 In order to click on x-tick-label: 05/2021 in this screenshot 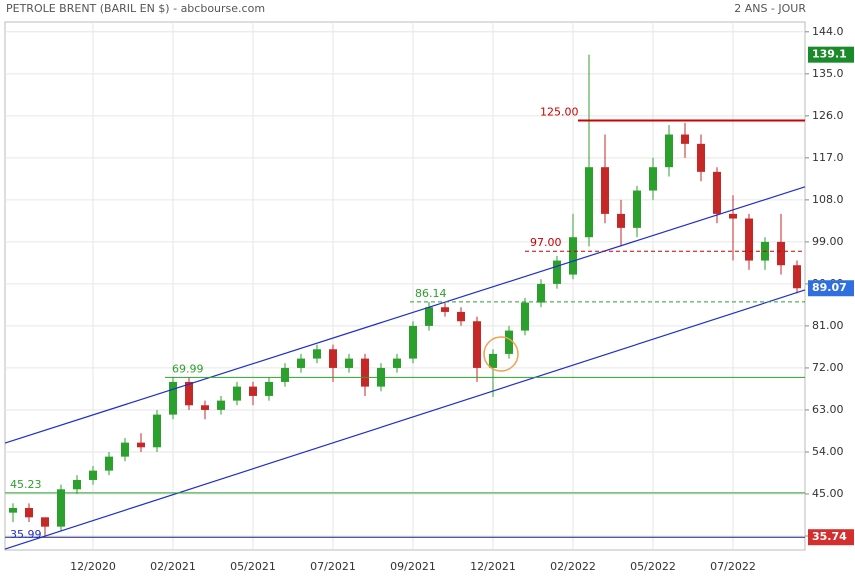, I will do `click(253, 566)`.